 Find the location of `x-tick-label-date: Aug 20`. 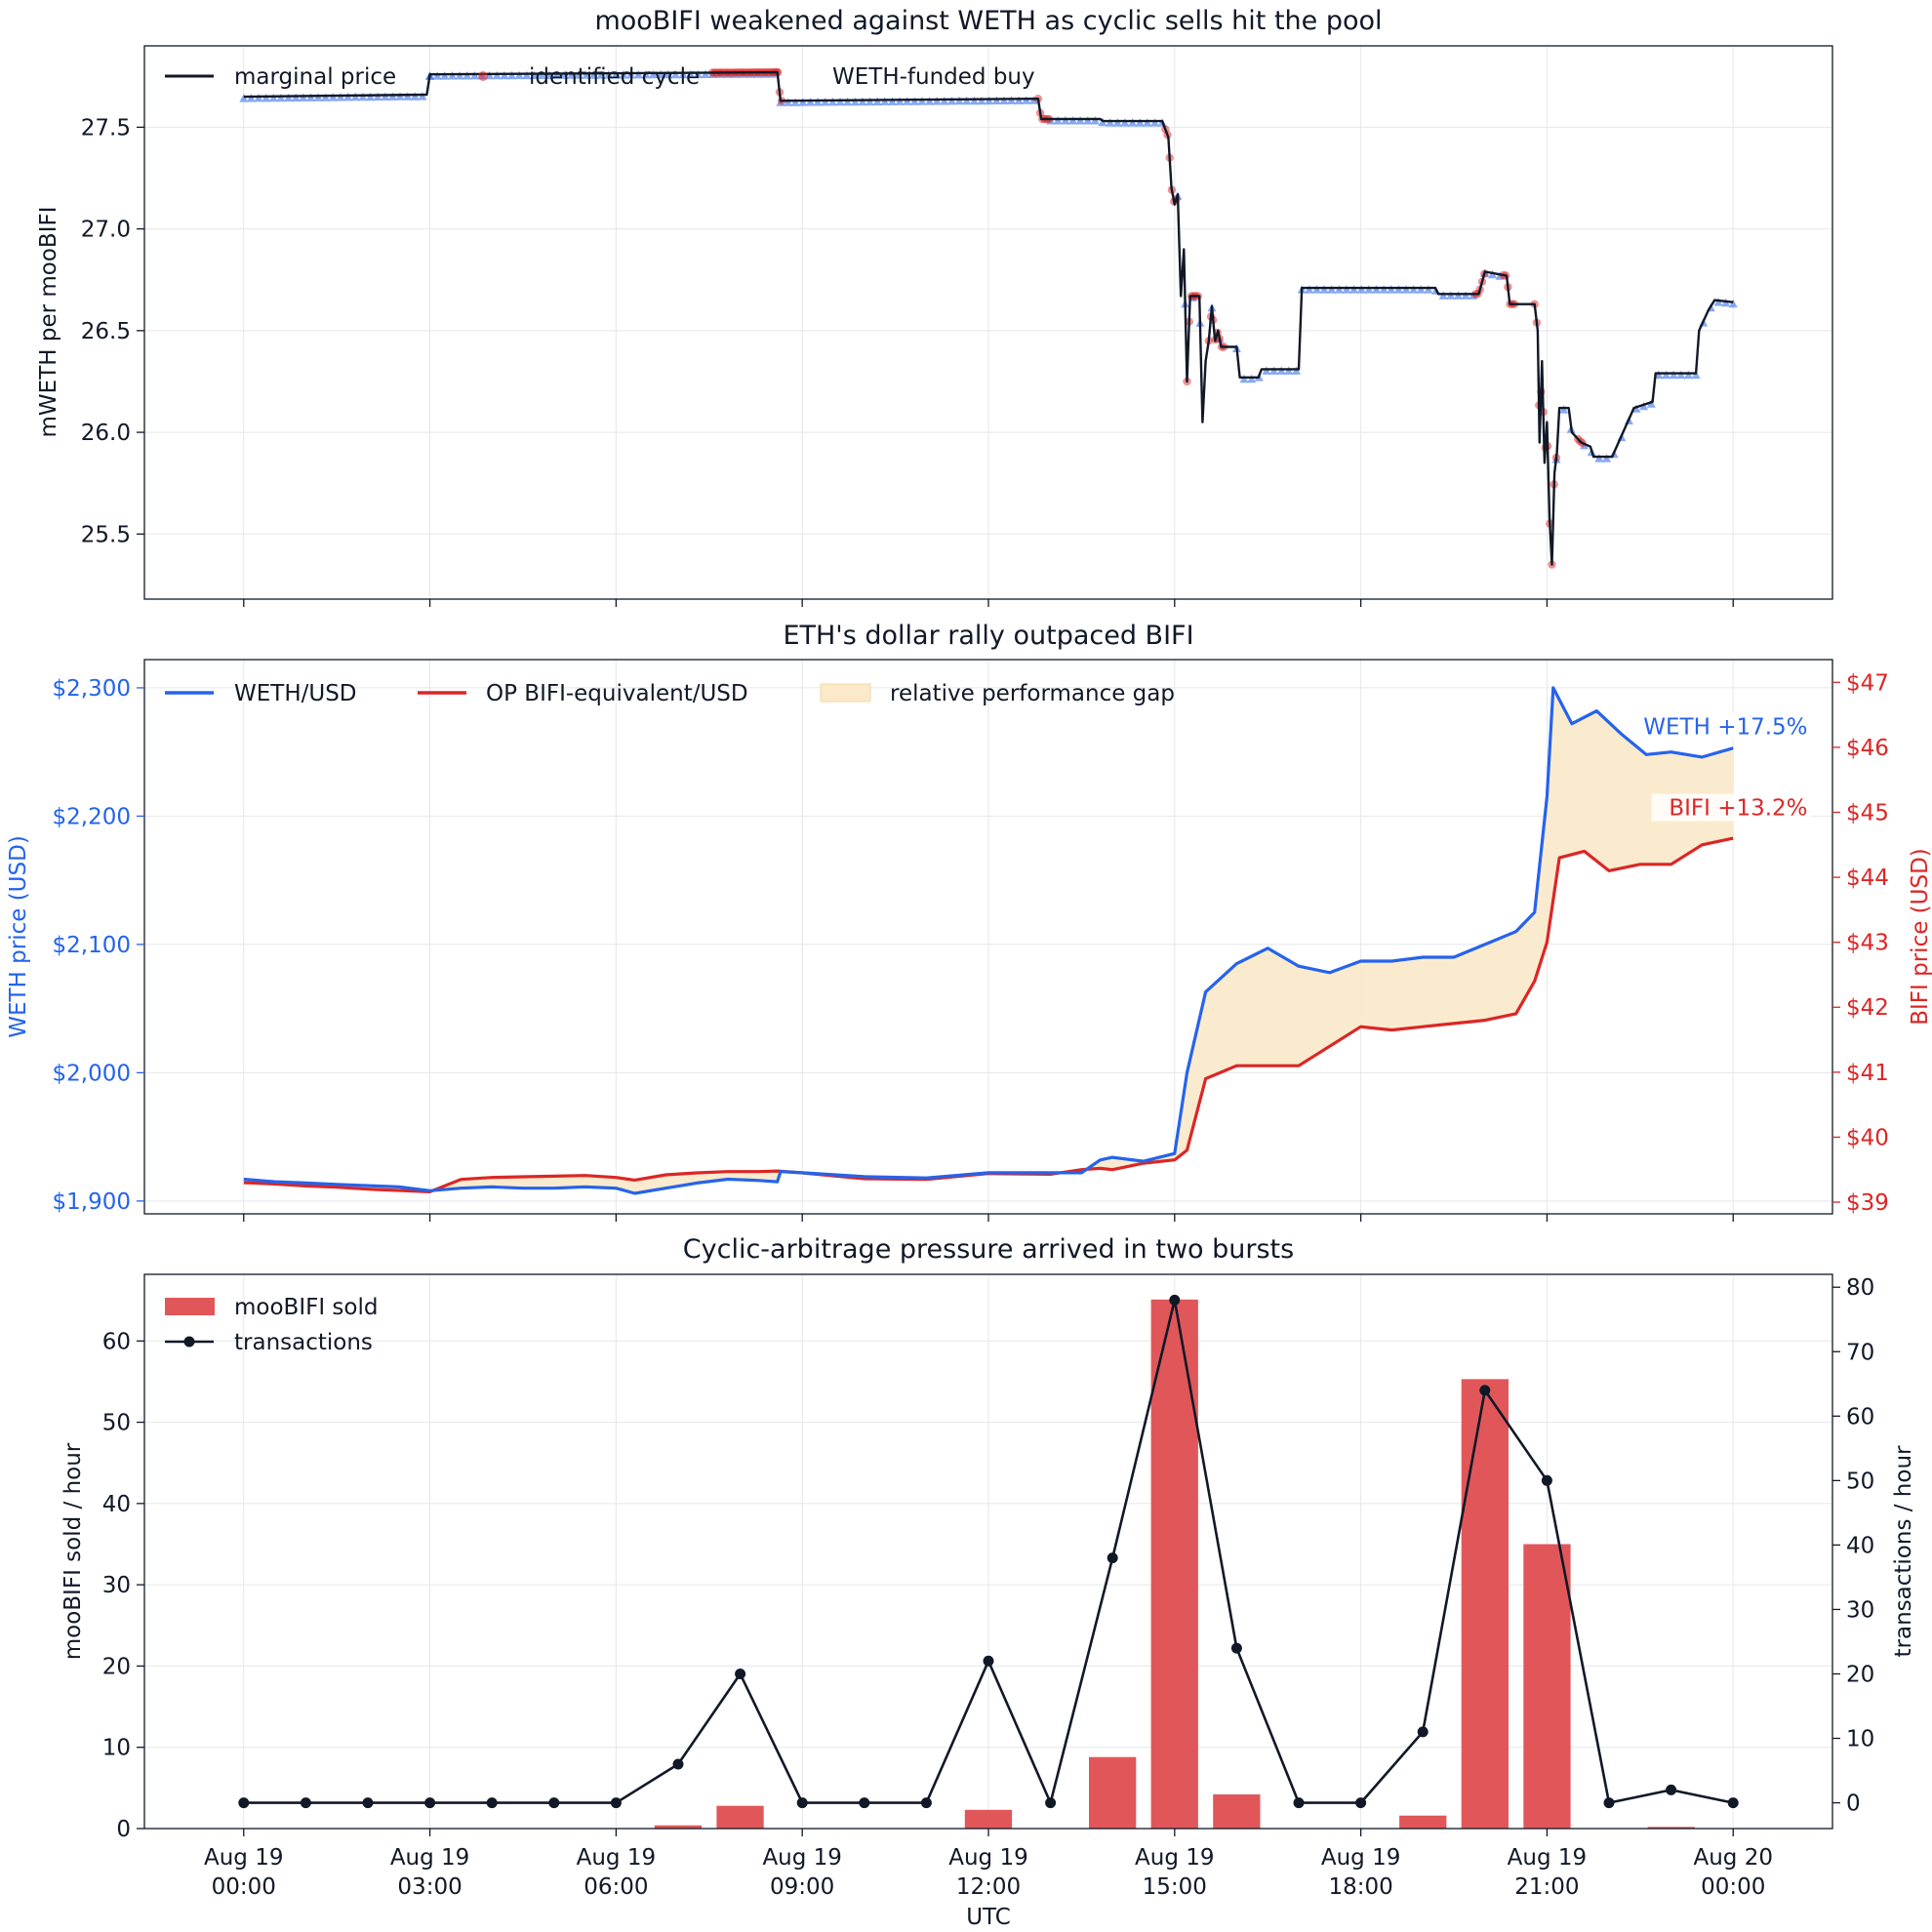

x-tick-label-date: Aug 20 is located at coordinates (1733, 1858).